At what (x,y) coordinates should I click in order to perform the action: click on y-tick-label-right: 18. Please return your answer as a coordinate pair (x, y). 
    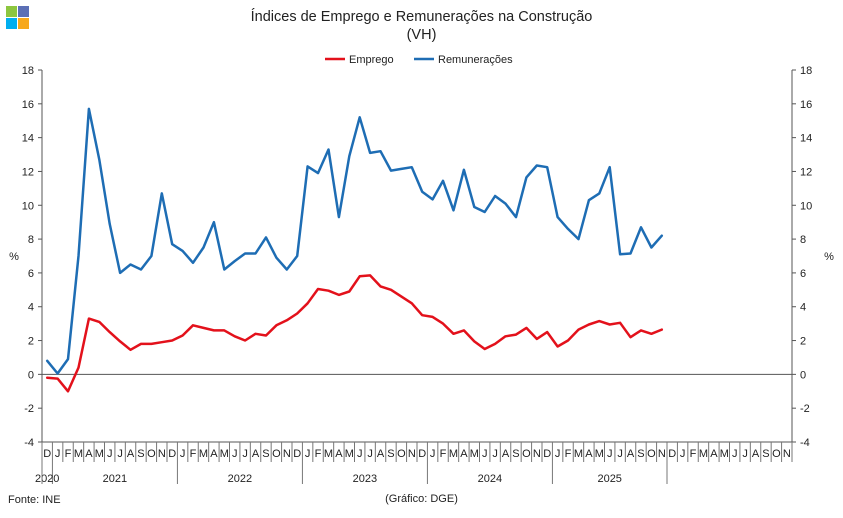
    Looking at the image, I should click on (806, 71).